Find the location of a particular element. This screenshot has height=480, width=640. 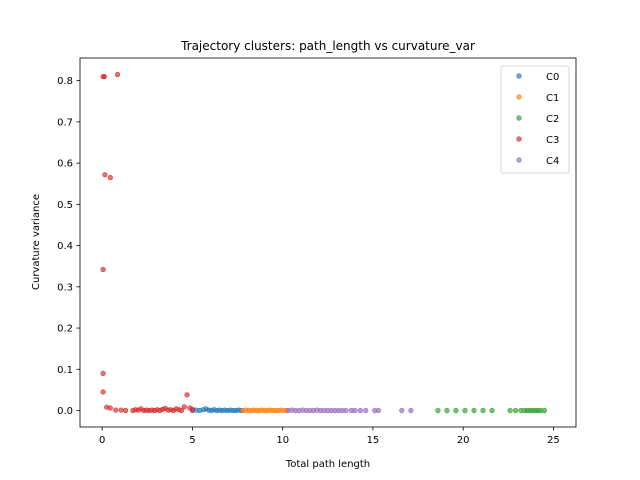

x-tick-label: 20 is located at coordinates (463, 440).